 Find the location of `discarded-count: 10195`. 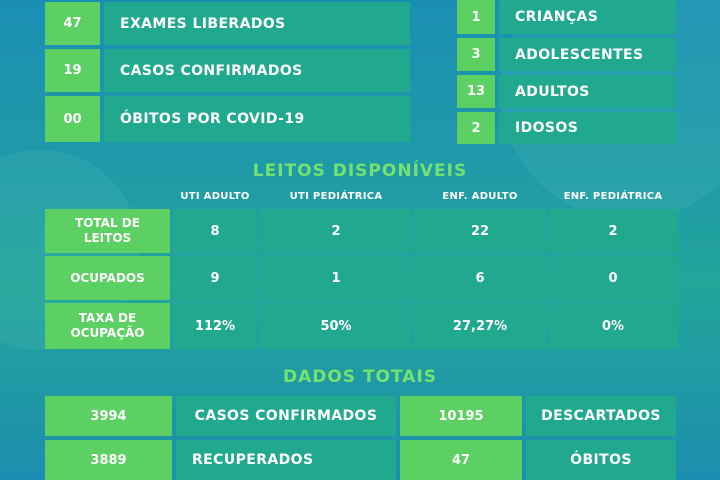

discarded-count: 10195 is located at coordinates (461, 416).